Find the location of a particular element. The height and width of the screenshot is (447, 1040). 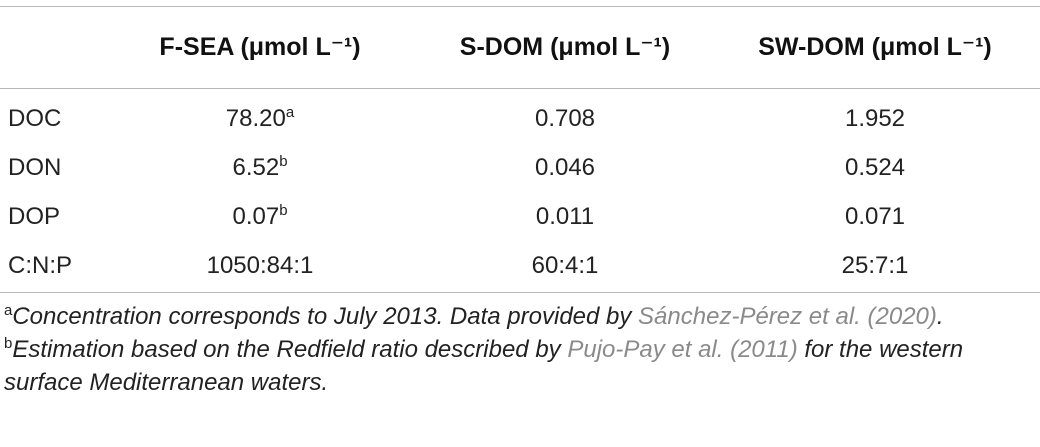

header-s-dom: S-DOM (μmol L⁻¹) is located at coordinates (565, 47).